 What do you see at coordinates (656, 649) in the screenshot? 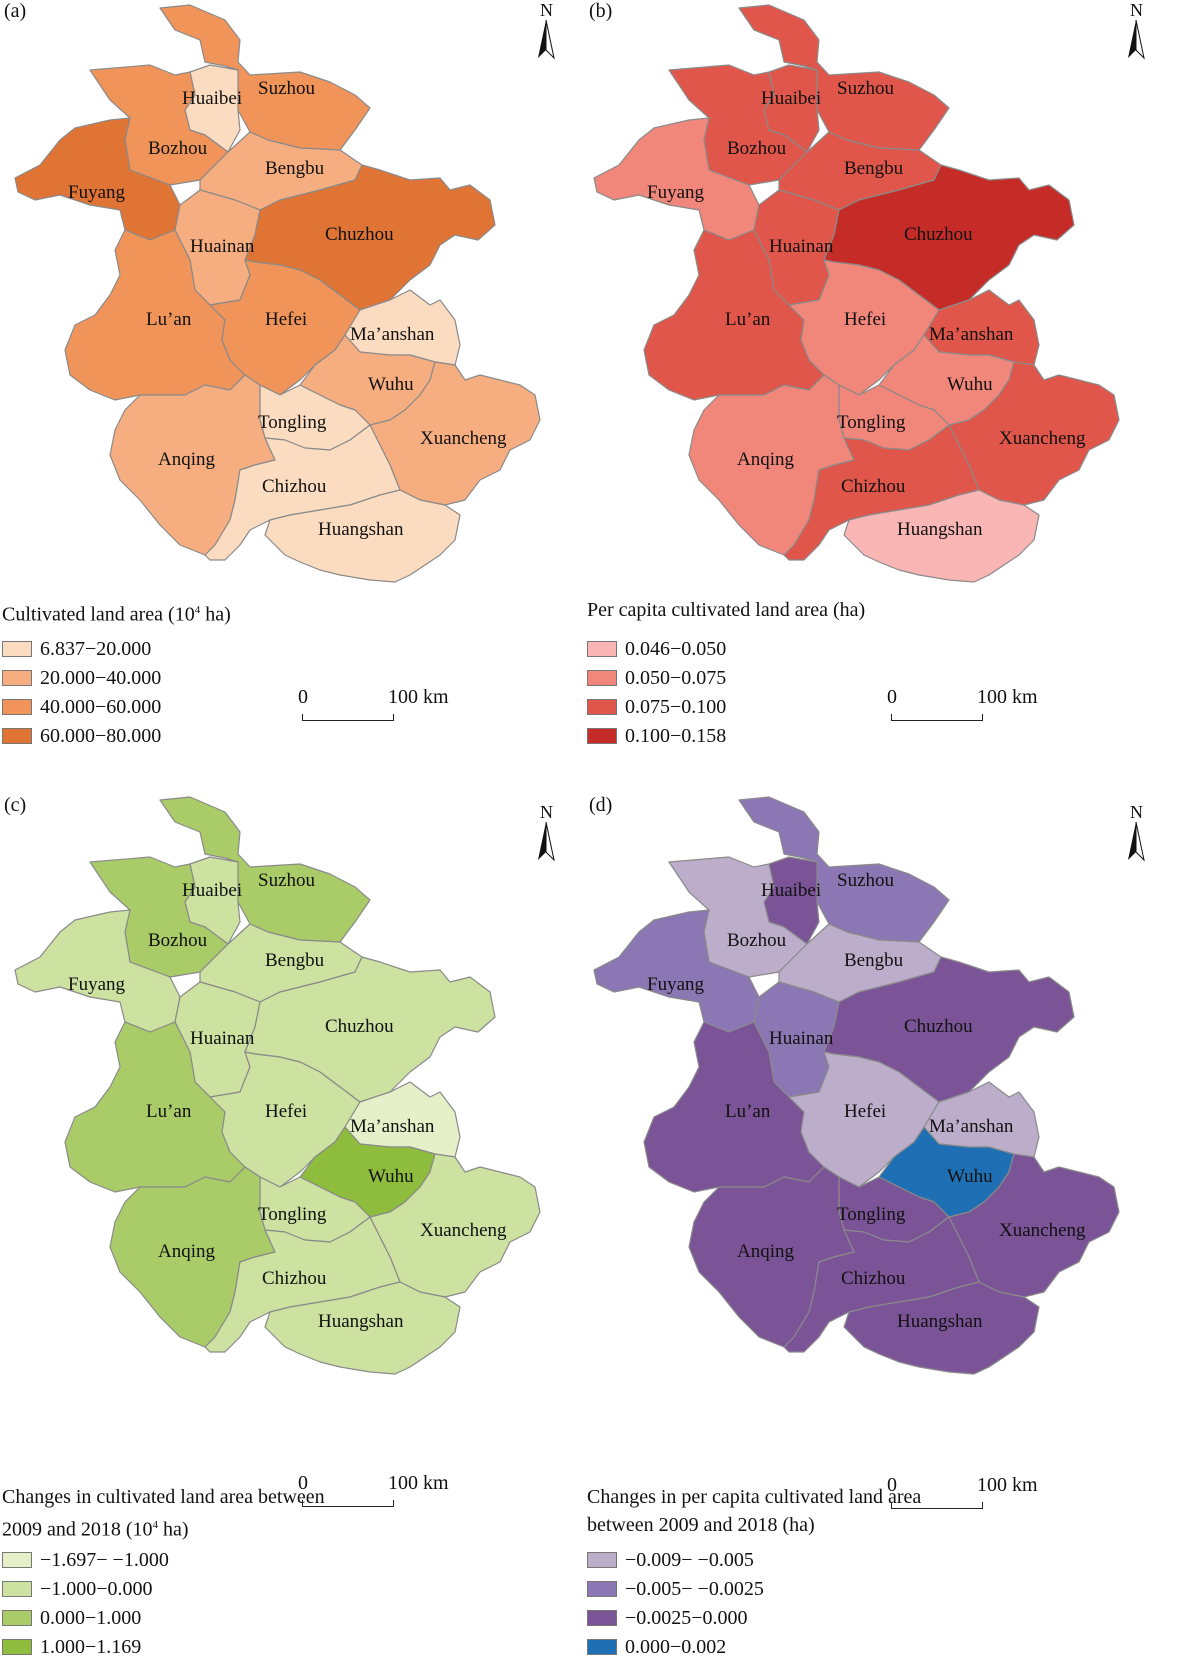
I see `legend-item: 0.046−0.050` at bounding box center [656, 649].